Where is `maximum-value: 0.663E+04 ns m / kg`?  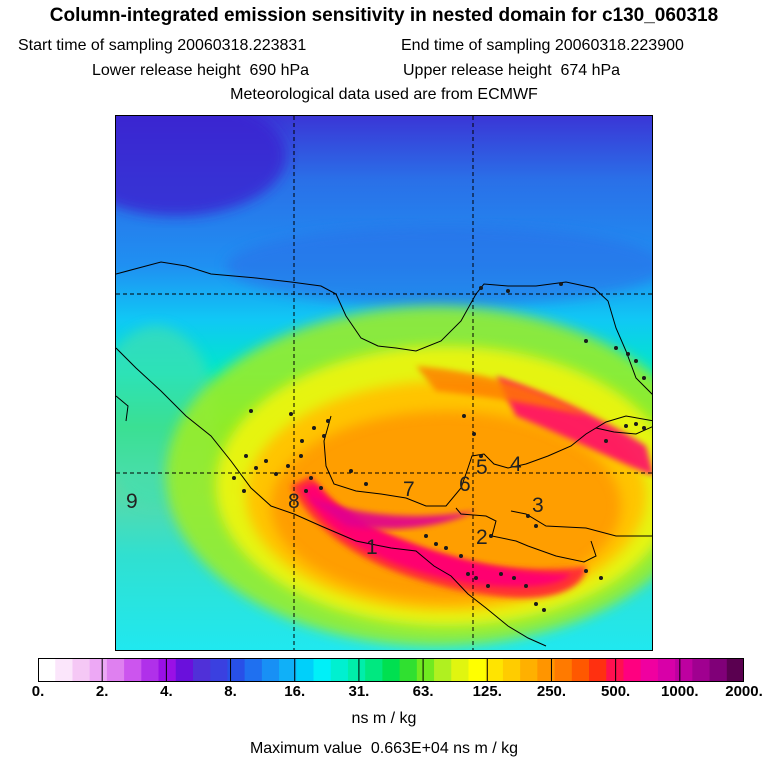
maximum-value: 0.663E+04 ns m / kg is located at coordinates (444, 748).